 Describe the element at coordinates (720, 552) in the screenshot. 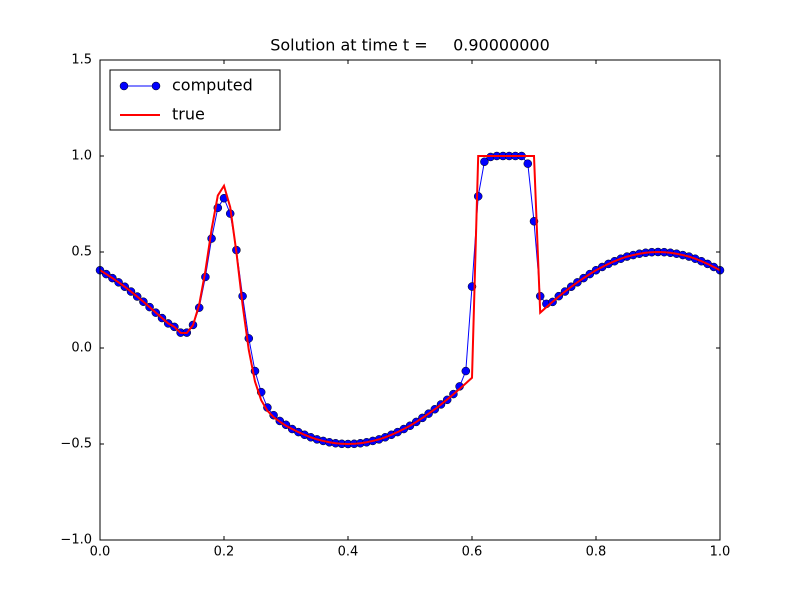

I see `x-tick-label: 1.0` at that location.